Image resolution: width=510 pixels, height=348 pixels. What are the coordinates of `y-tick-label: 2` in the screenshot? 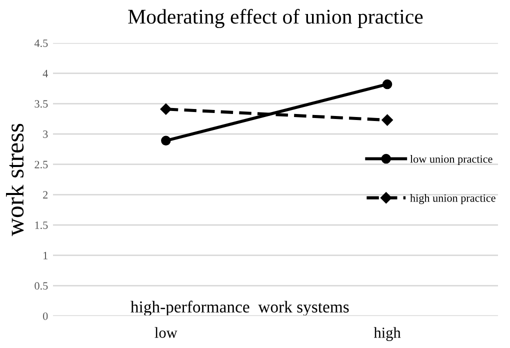 It's located at (45, 195).